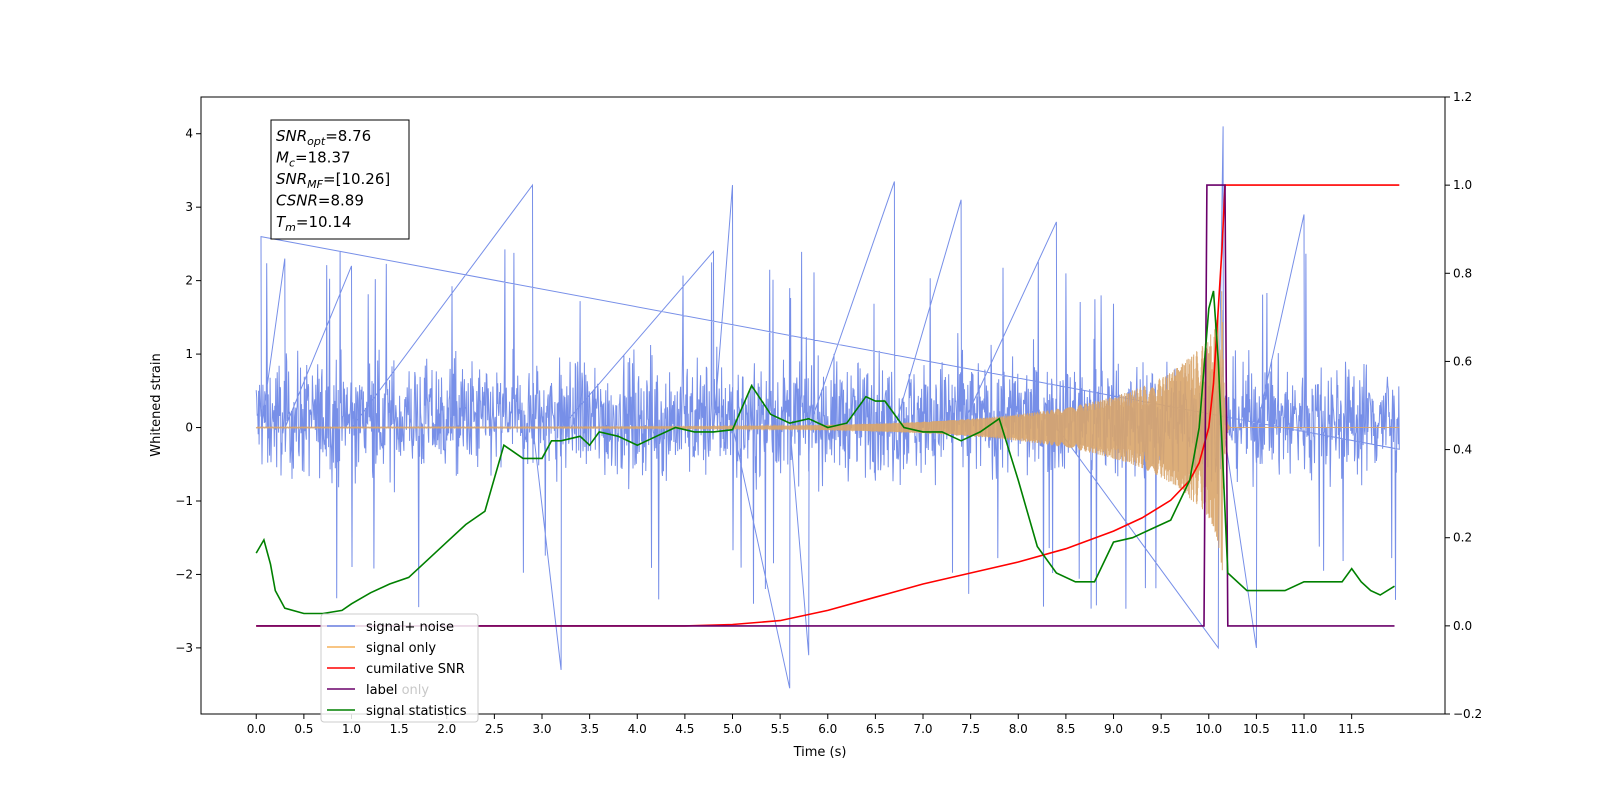 The height and width of the screenshot is (800, 1600). Describe the element at coordinates (1462, 185) in the screenshot. I see `y-tick-label-right: 1.0` at that location.